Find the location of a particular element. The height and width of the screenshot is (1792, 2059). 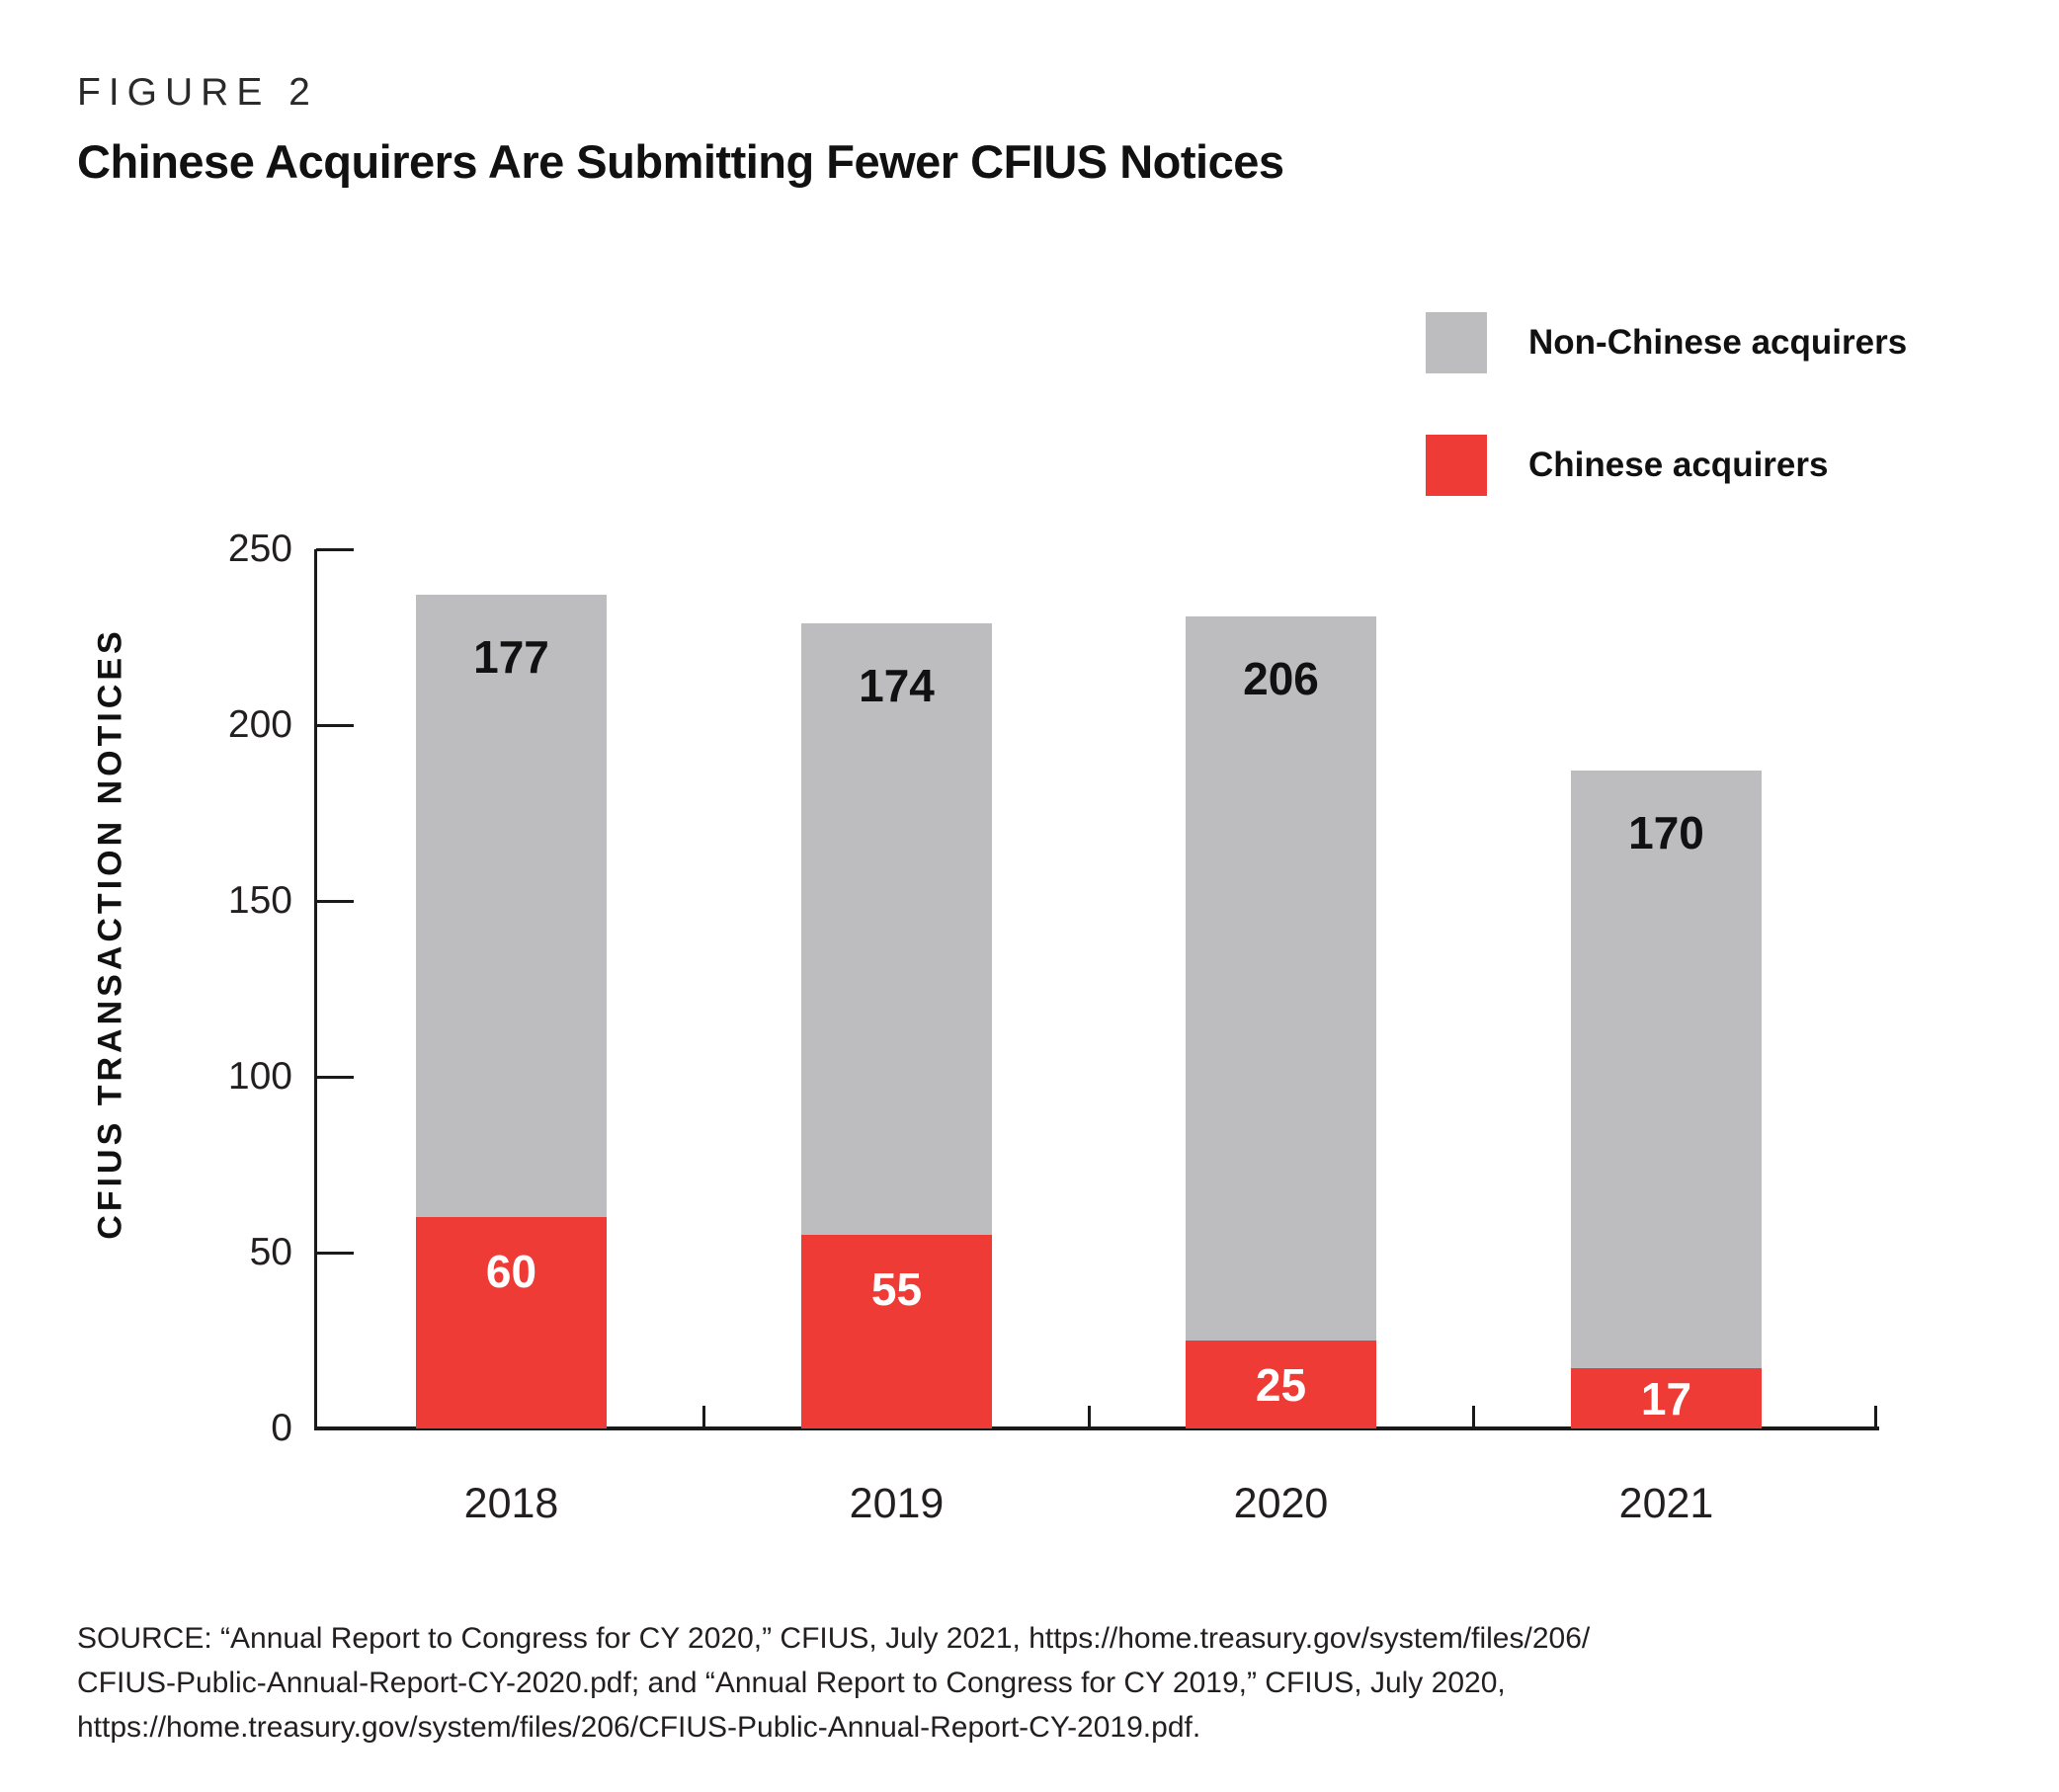

bar-value-non-chinese-2018: 177 is located at coordinates (511, 657).